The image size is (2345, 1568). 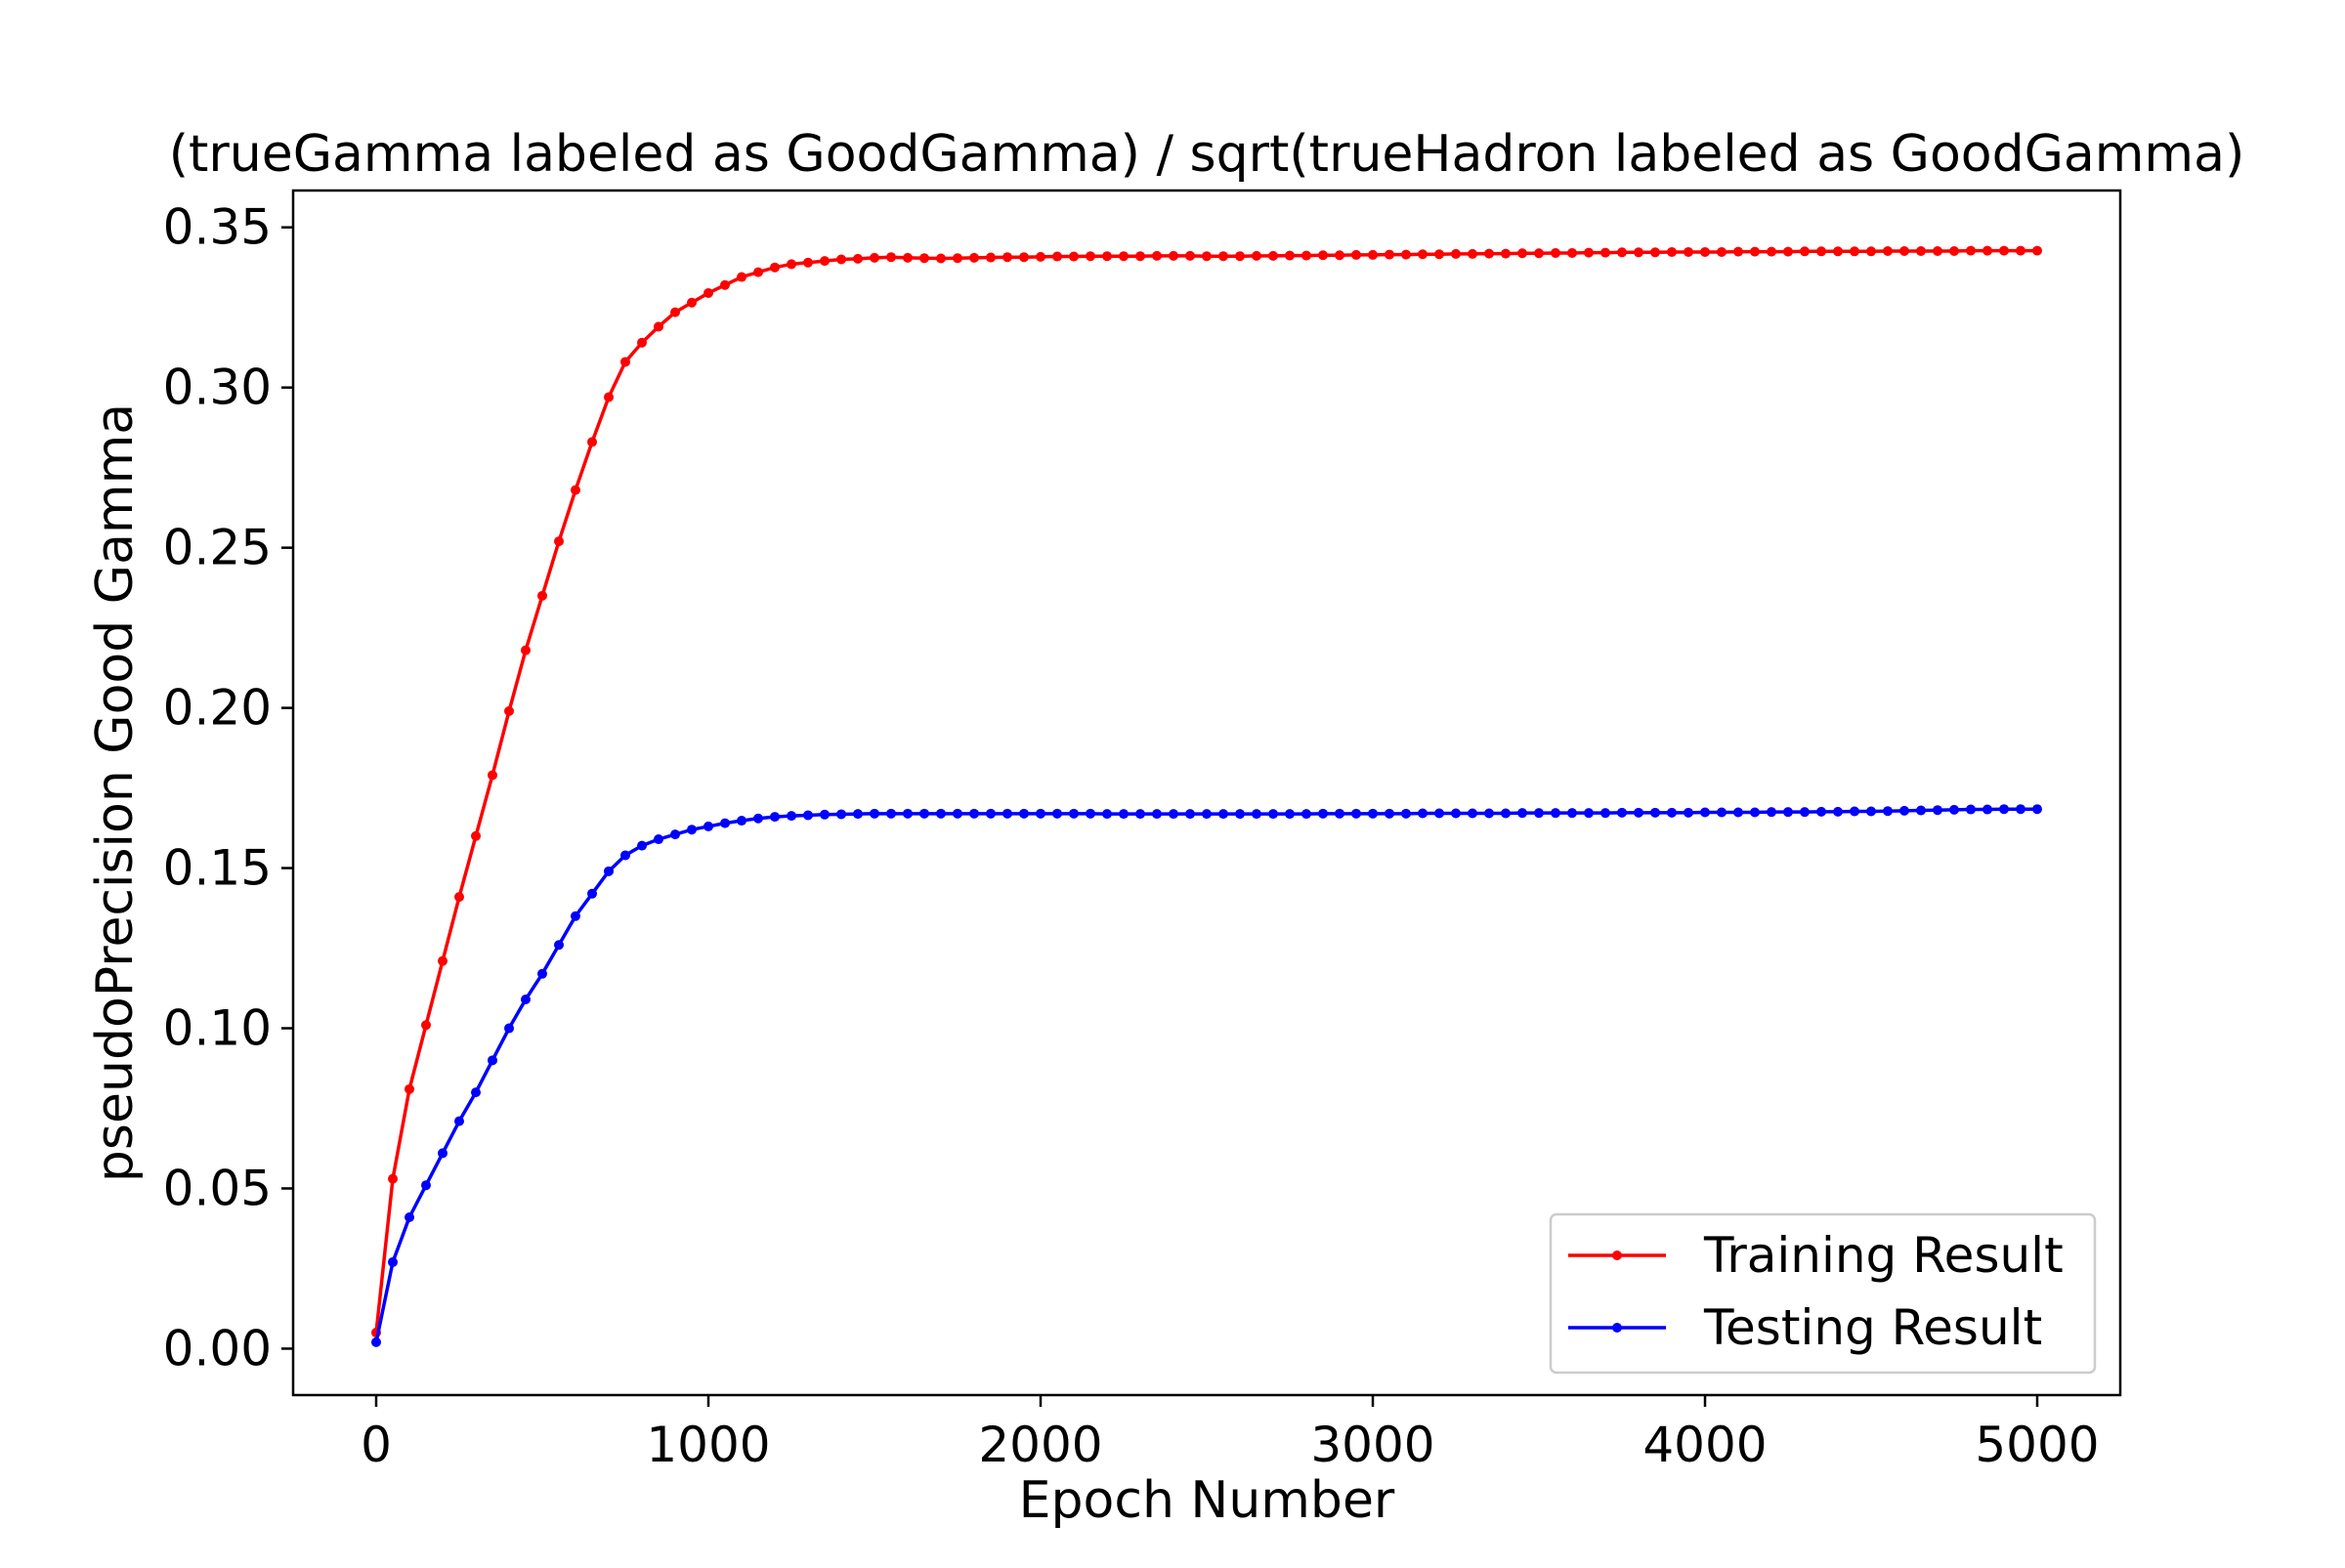 What do you see at coordinates (1617, 1255) in the screenshot?
I see `legend-swatch-marker` at bounding box center [1617, 1255].